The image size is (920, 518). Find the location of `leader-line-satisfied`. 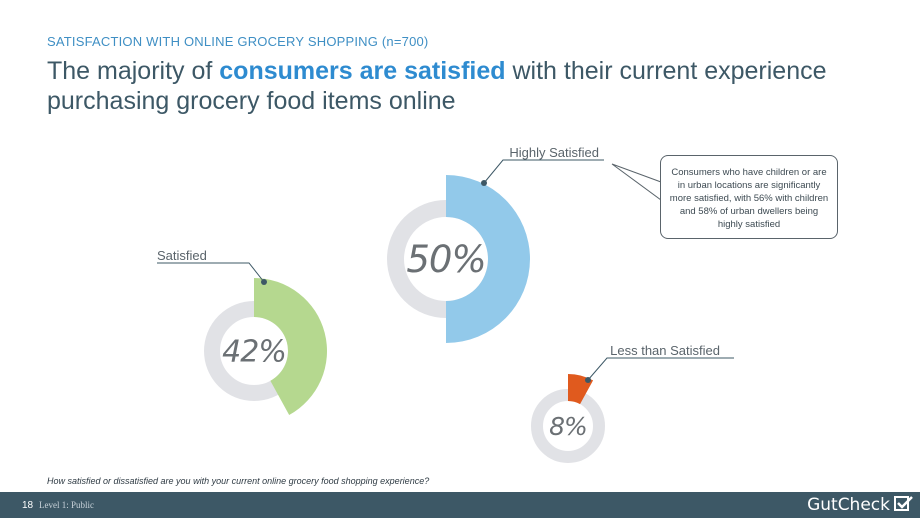

leader-line-satisfied is located at coordinates (211, 272).